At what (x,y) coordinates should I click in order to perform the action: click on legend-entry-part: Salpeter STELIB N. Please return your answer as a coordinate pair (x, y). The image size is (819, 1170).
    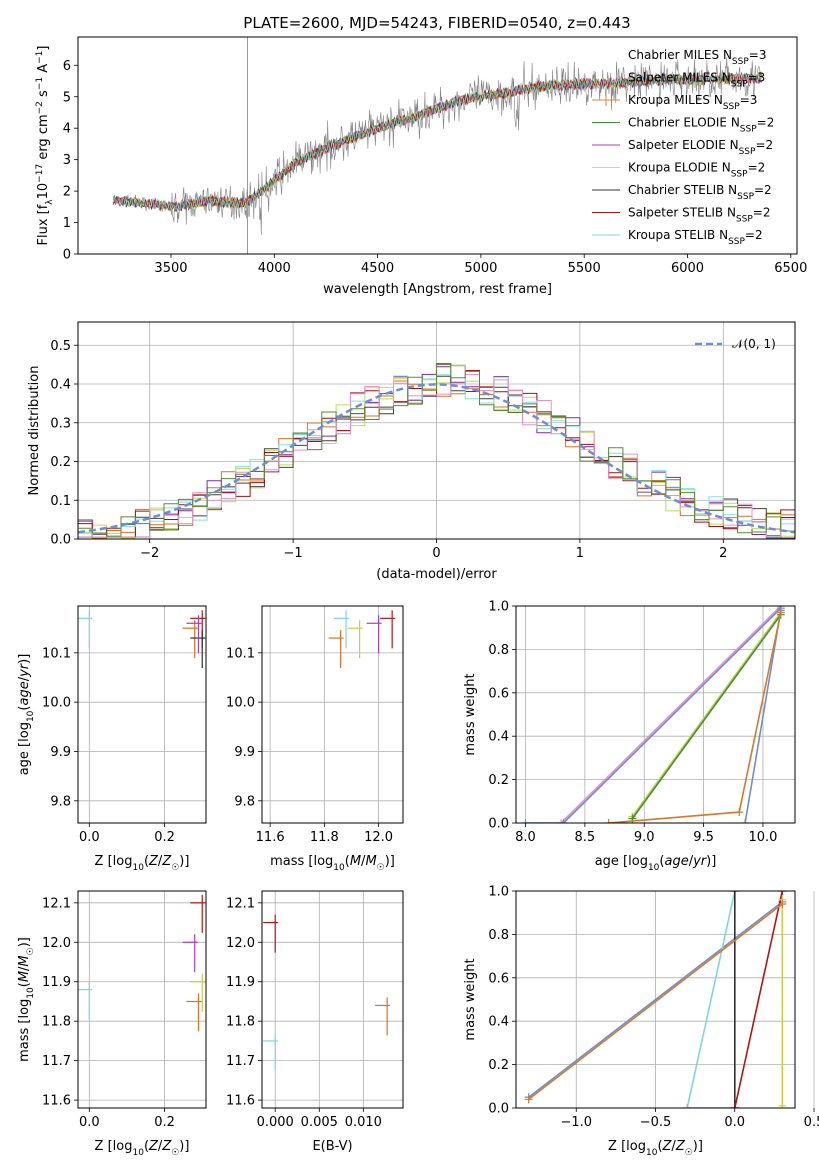
    Looking at the image, I should click on (682, 213).